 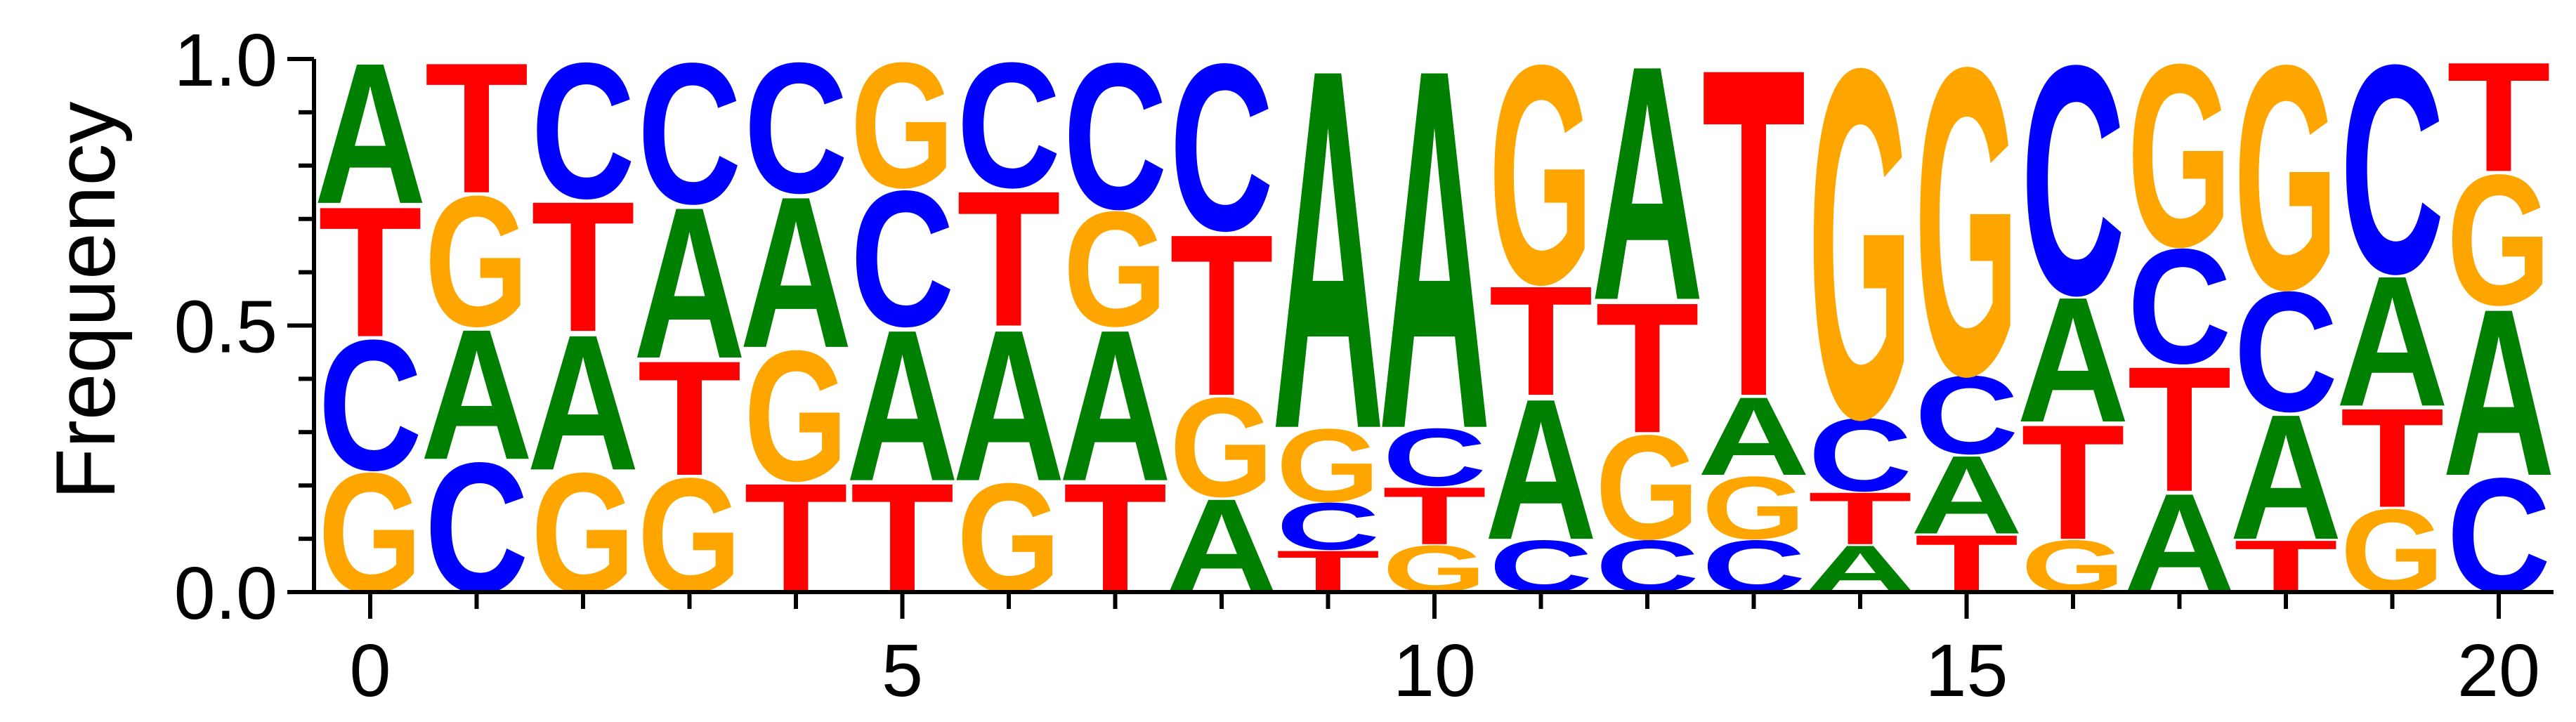 I want to click on y-tick-label: 0.5, so click(x=226, y=327).